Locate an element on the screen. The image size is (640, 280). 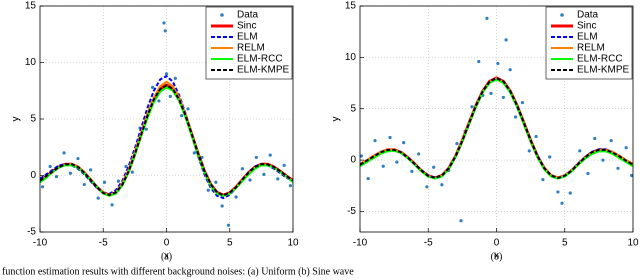
legend-label: ELM-KMPE is located at coordinates (263, 70).